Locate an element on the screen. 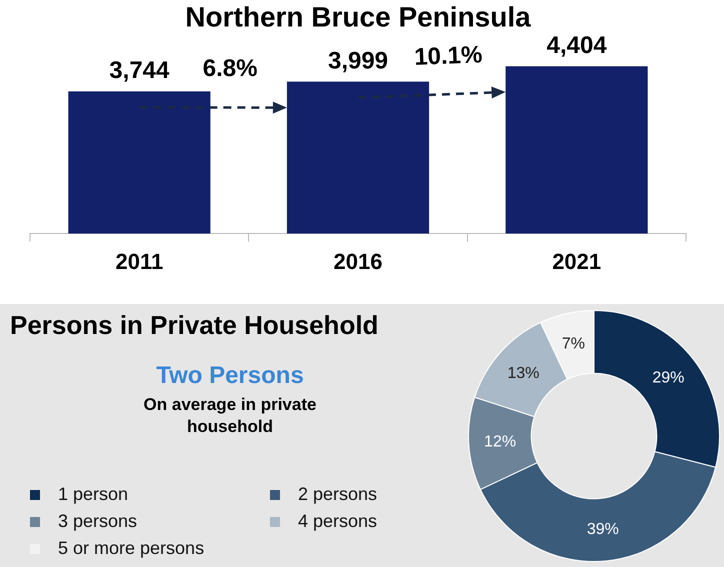 This screenshot has height=567, width=724. legend-label: 3 persons is located at coordinates (98, 521).